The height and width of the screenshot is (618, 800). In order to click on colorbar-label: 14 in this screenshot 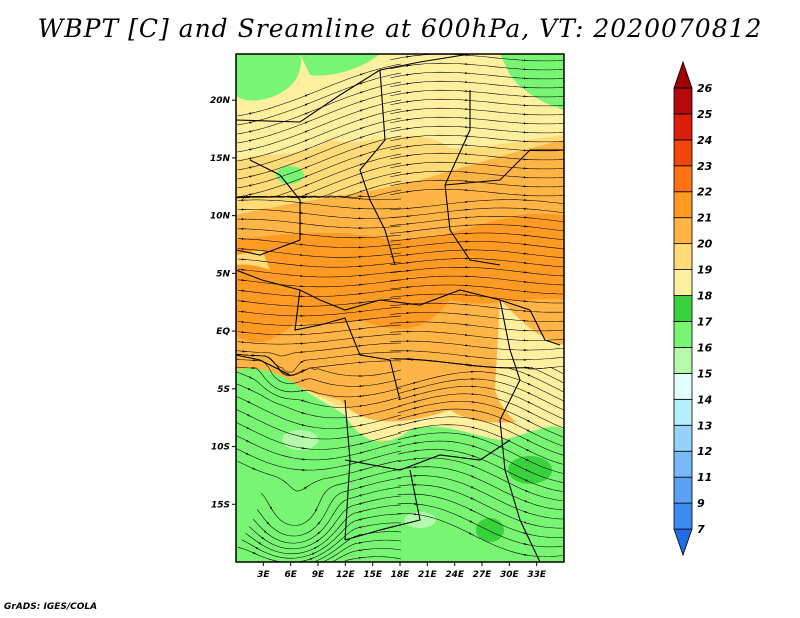, I will do `click(704, 399)`.